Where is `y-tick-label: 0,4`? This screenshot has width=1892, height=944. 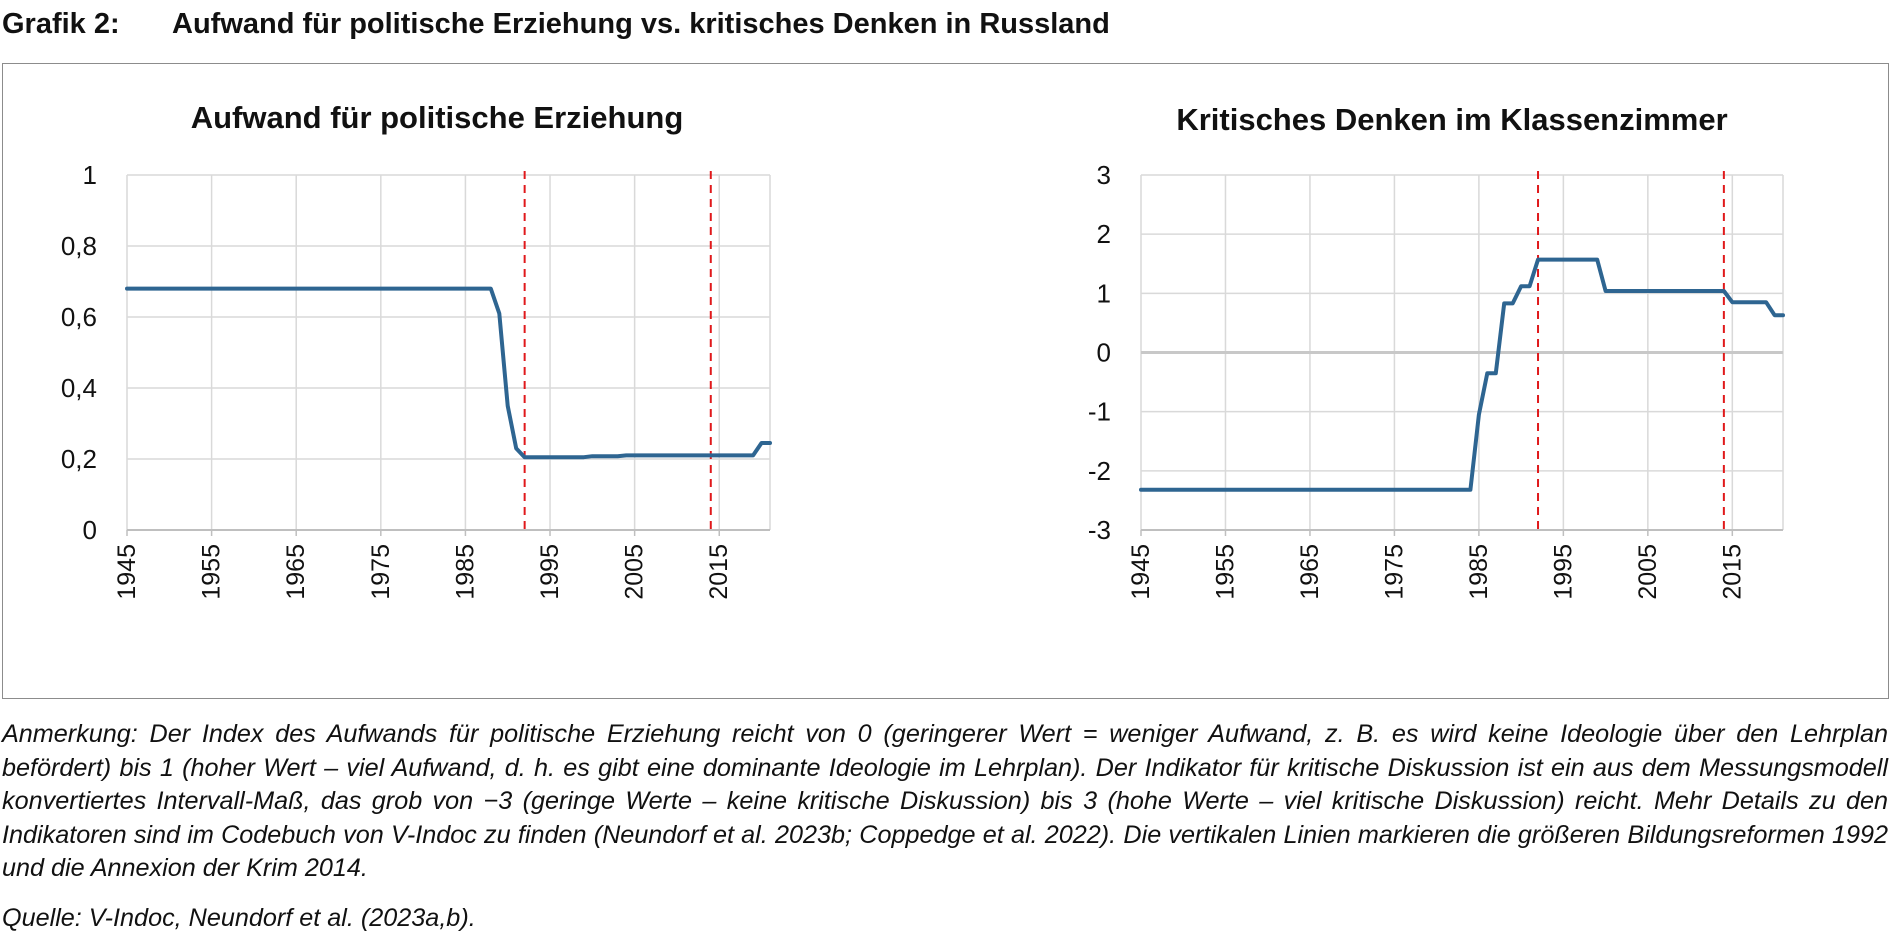 y-tick-label: 0,4 is located at coordinates (79, 388).